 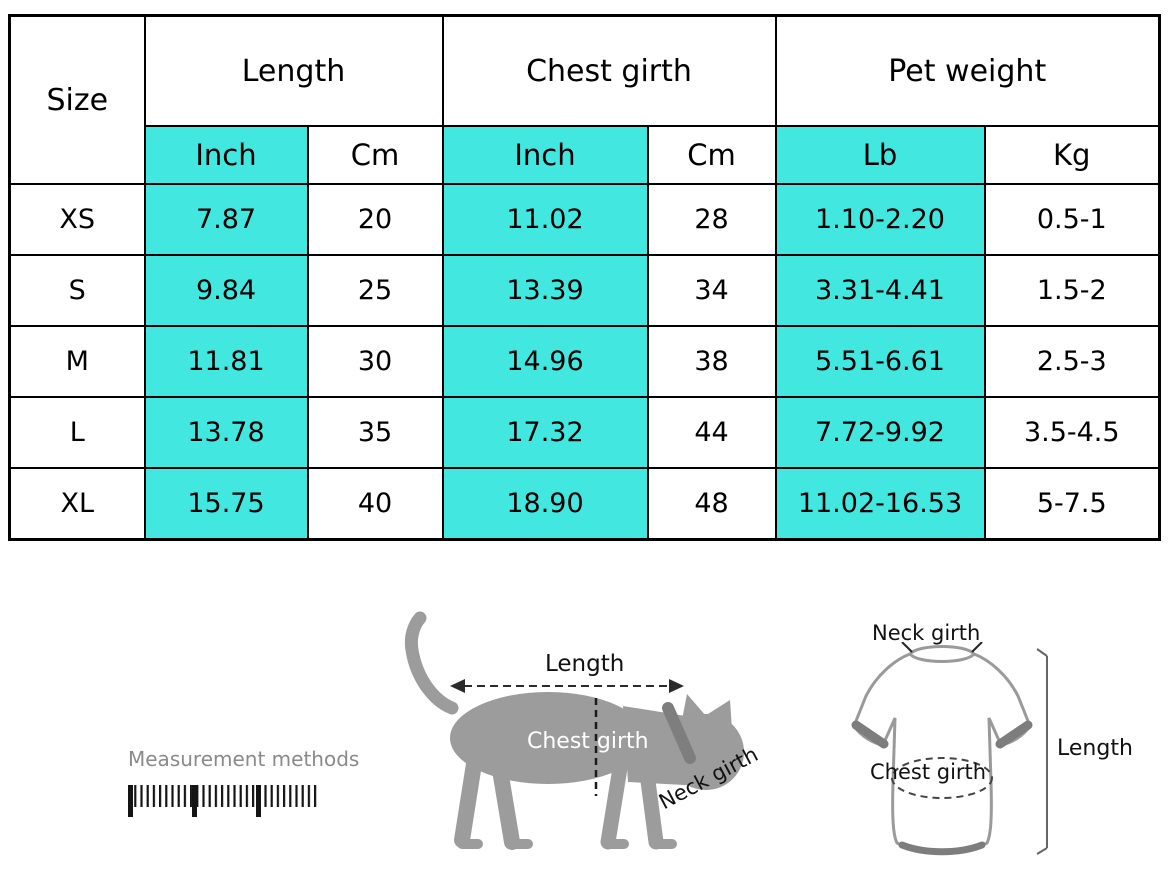 I want to click on size-cell: M, so click(x=77, y=361).